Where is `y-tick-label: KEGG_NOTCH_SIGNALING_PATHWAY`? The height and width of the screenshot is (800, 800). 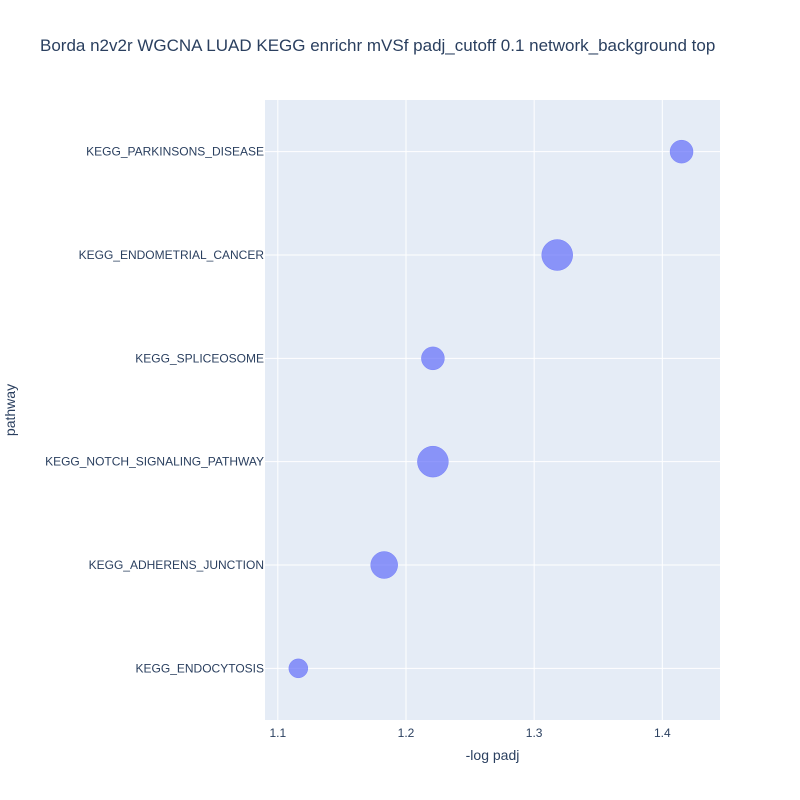 y-tick-label: KEGG_NOTCH_SIGNALING_PATHWAY is located at coordinates (154, 462).